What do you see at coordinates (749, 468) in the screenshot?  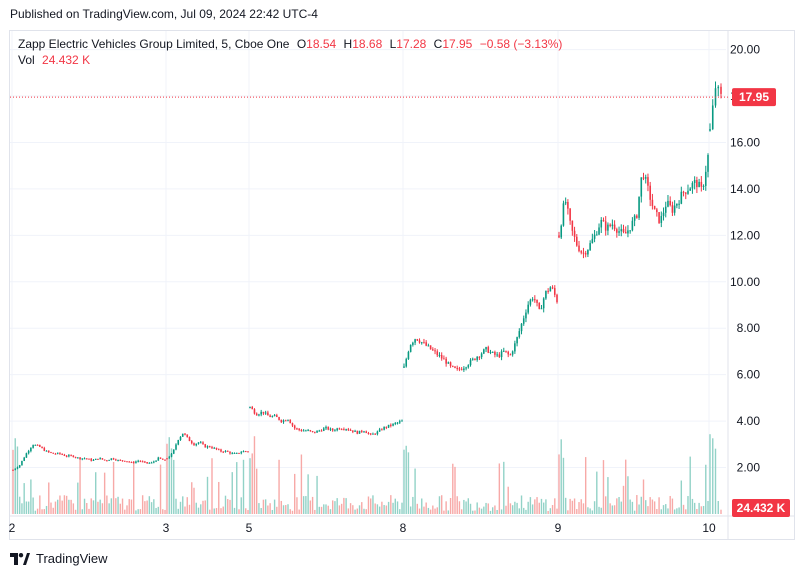 I see `y-tick-label: 2.00` at bounding box center [749, 468].